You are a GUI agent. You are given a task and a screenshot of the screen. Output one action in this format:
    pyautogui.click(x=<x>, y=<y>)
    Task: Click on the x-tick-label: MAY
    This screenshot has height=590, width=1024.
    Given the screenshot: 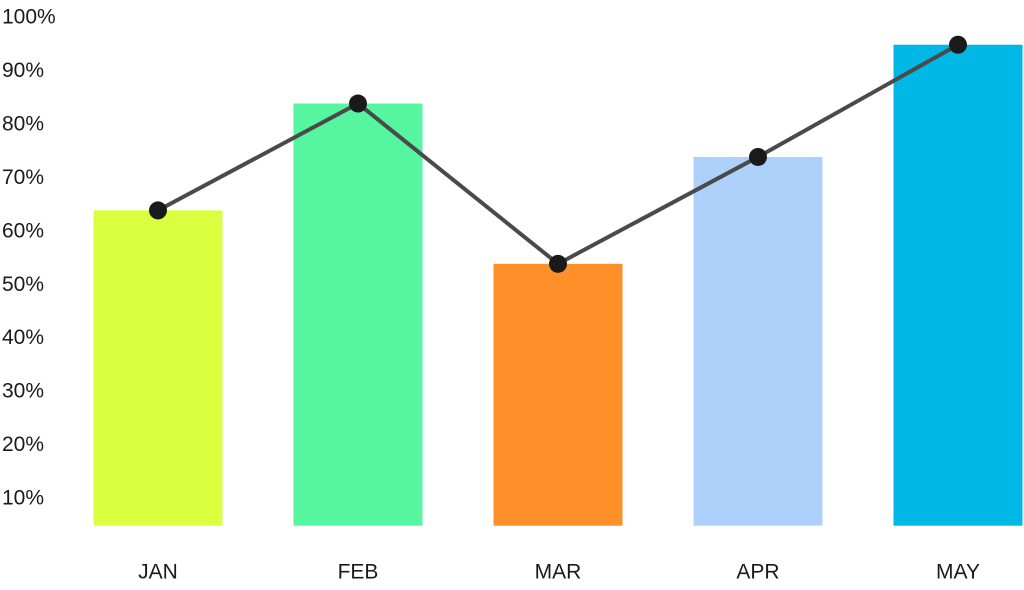 What is the action you would take?
    pyautogui.click(x=958, y=572)
    